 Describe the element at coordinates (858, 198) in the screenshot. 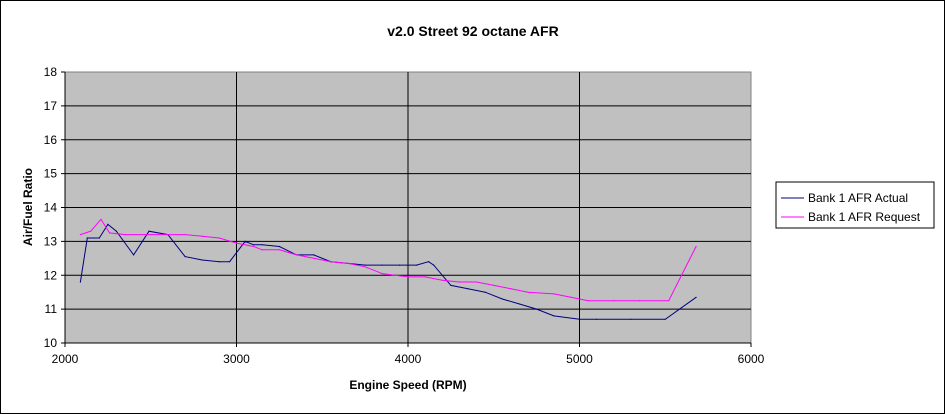

I see `legend-label-actual: Bank 1 AFR Actual` at that location.